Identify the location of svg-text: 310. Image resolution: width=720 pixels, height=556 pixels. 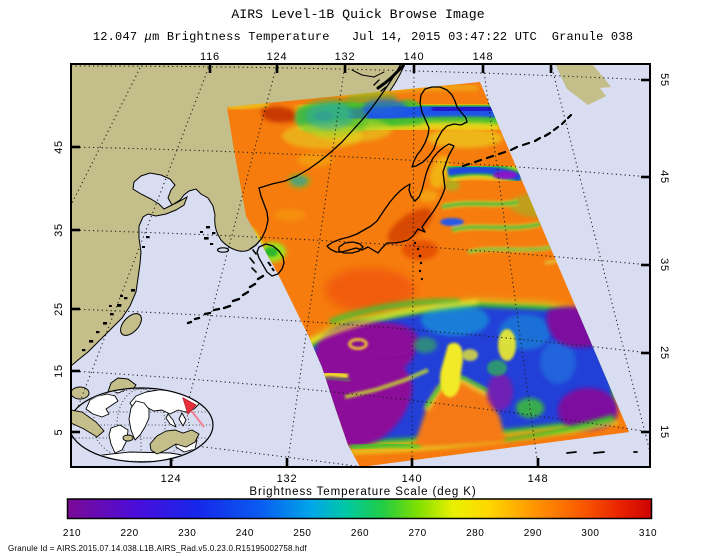
(648, 533).